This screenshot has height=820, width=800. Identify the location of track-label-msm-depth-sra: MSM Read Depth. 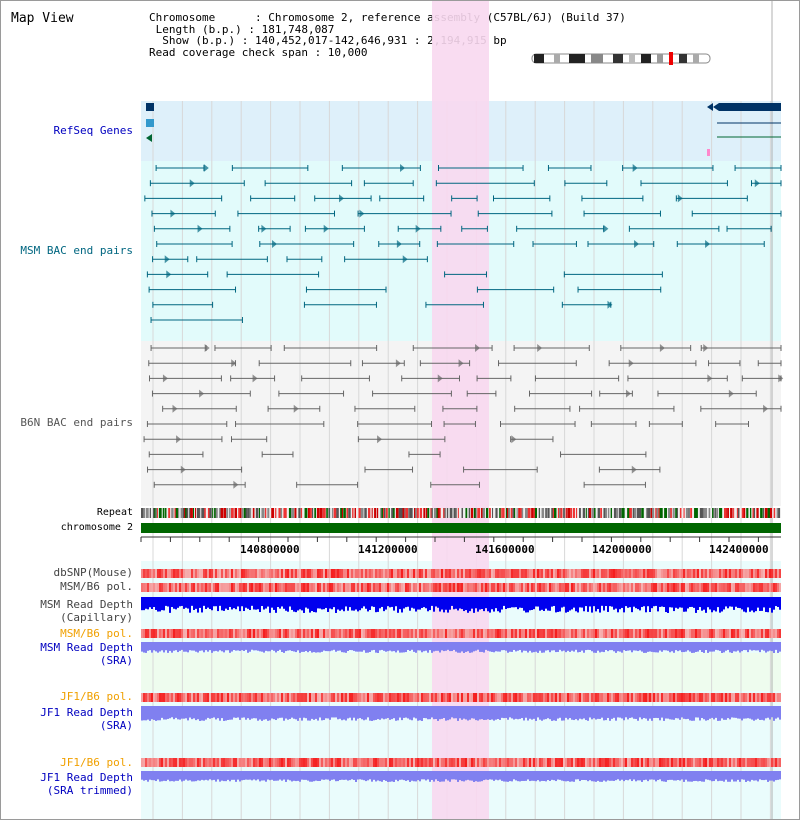
(86, 647).